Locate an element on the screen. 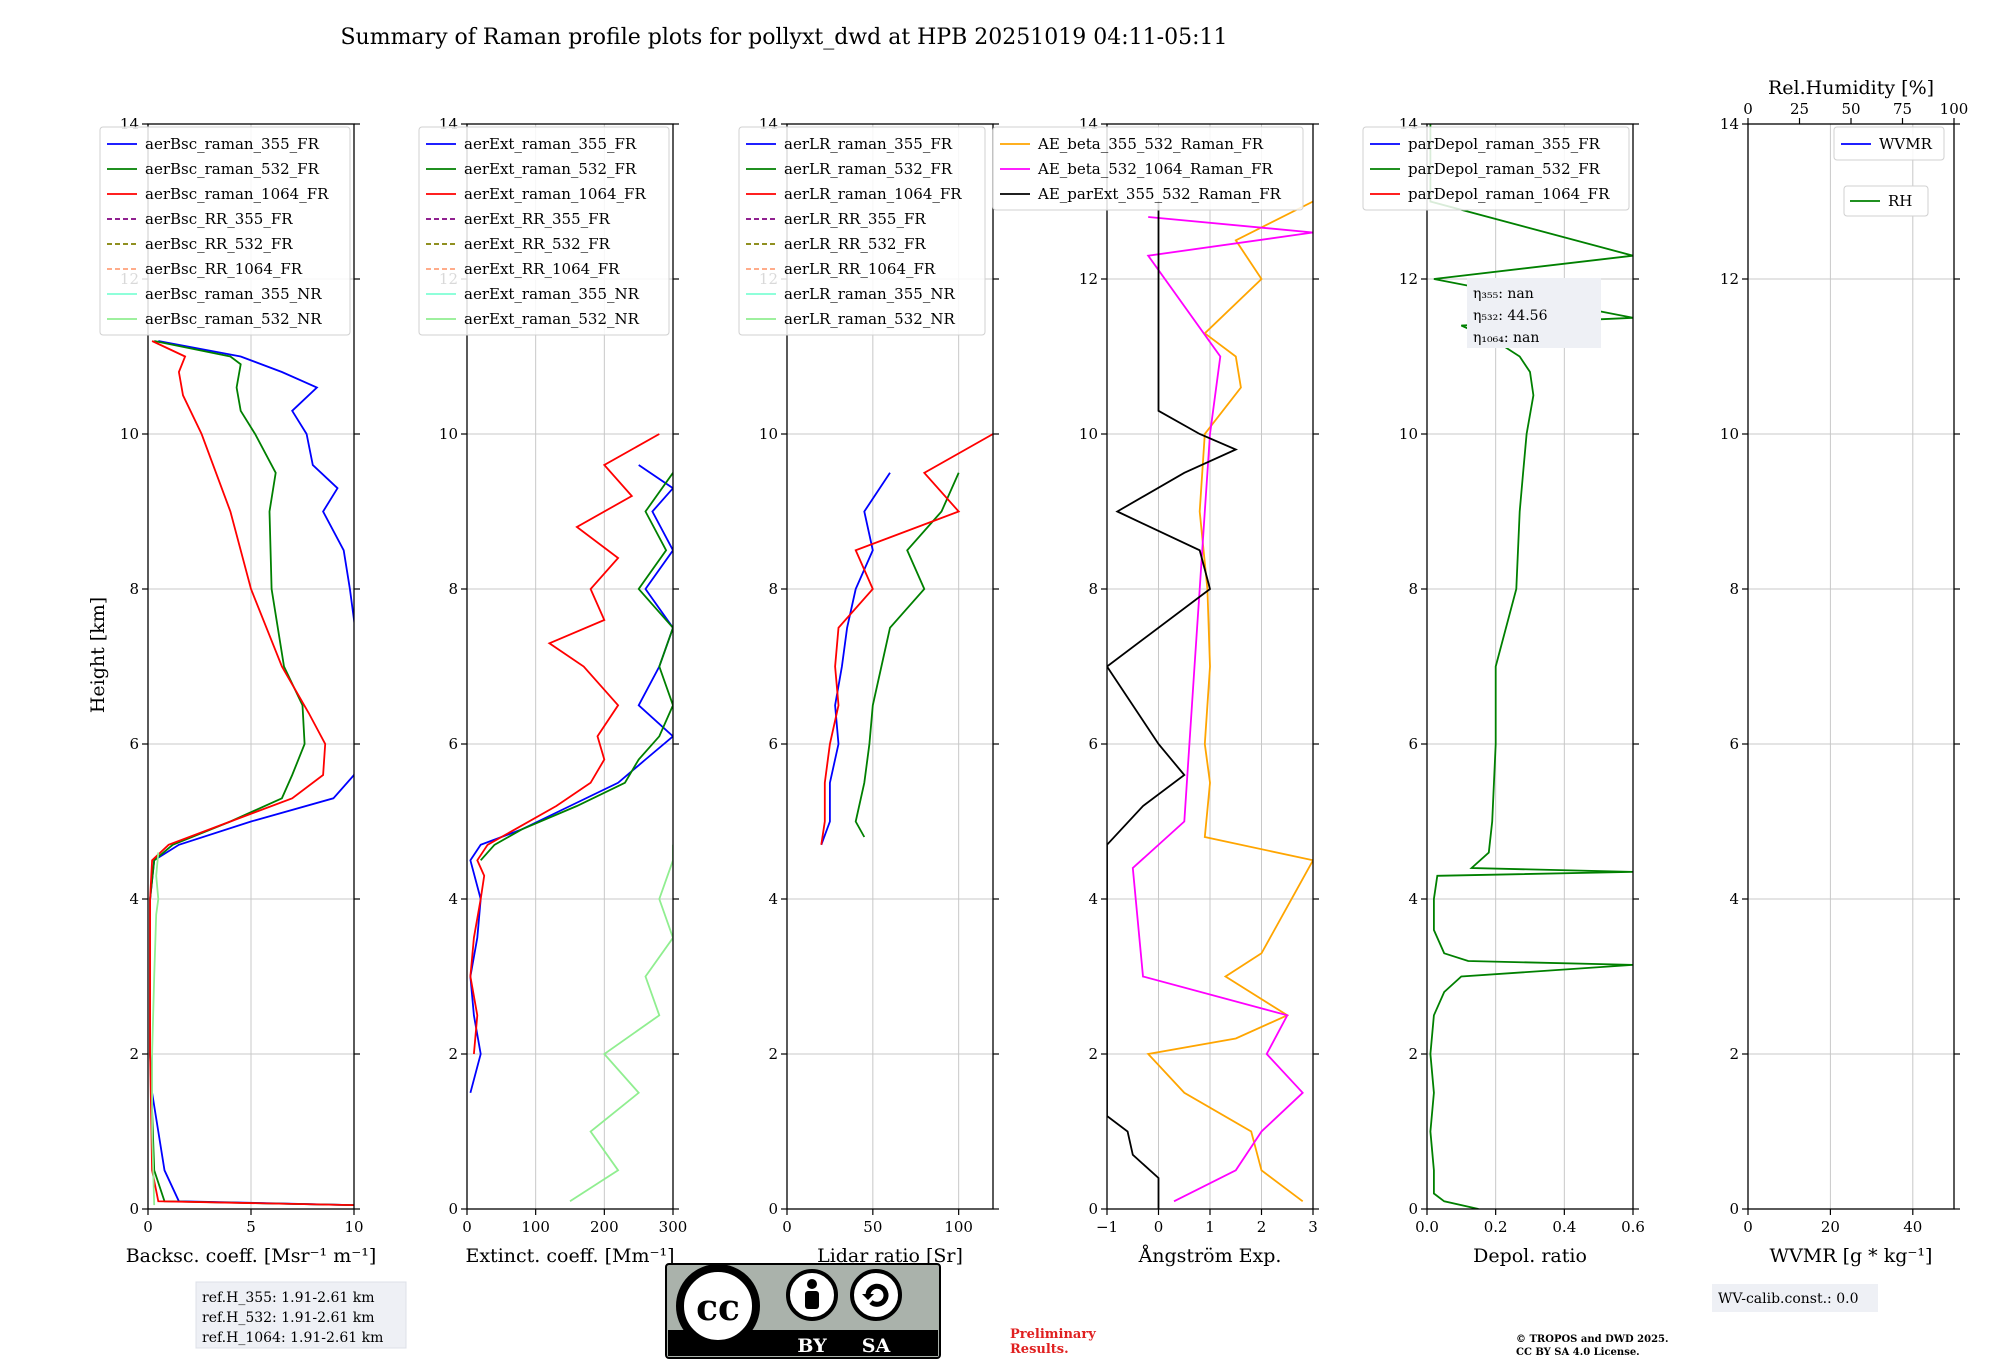 This screenshot has height=1360, width=2000. x-axis-label: WVMR [g * kg⁻¹] is located at coordinates (1851, 1256).